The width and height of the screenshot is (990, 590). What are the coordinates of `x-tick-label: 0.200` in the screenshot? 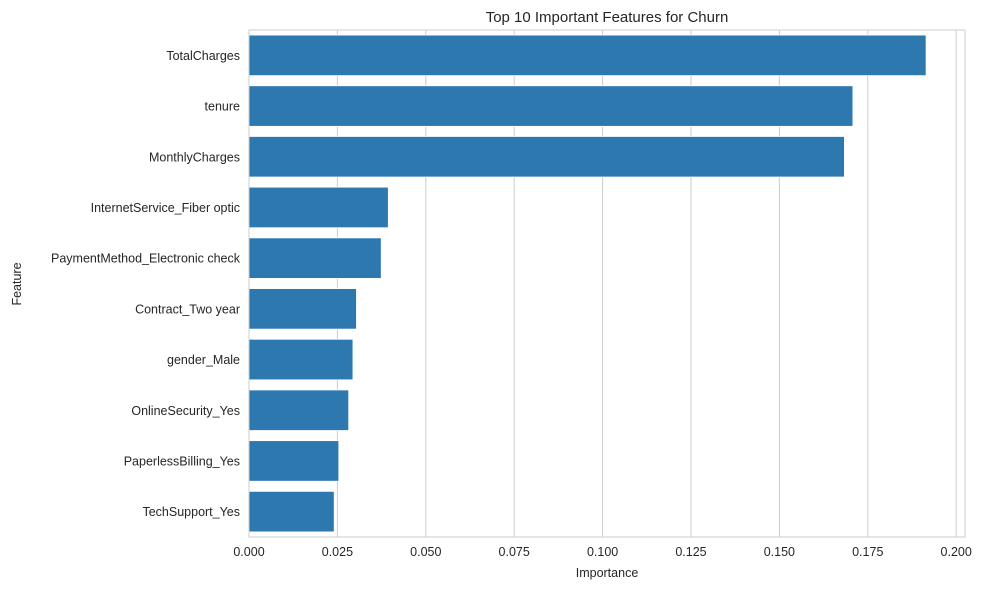 It's located at (956, 552).